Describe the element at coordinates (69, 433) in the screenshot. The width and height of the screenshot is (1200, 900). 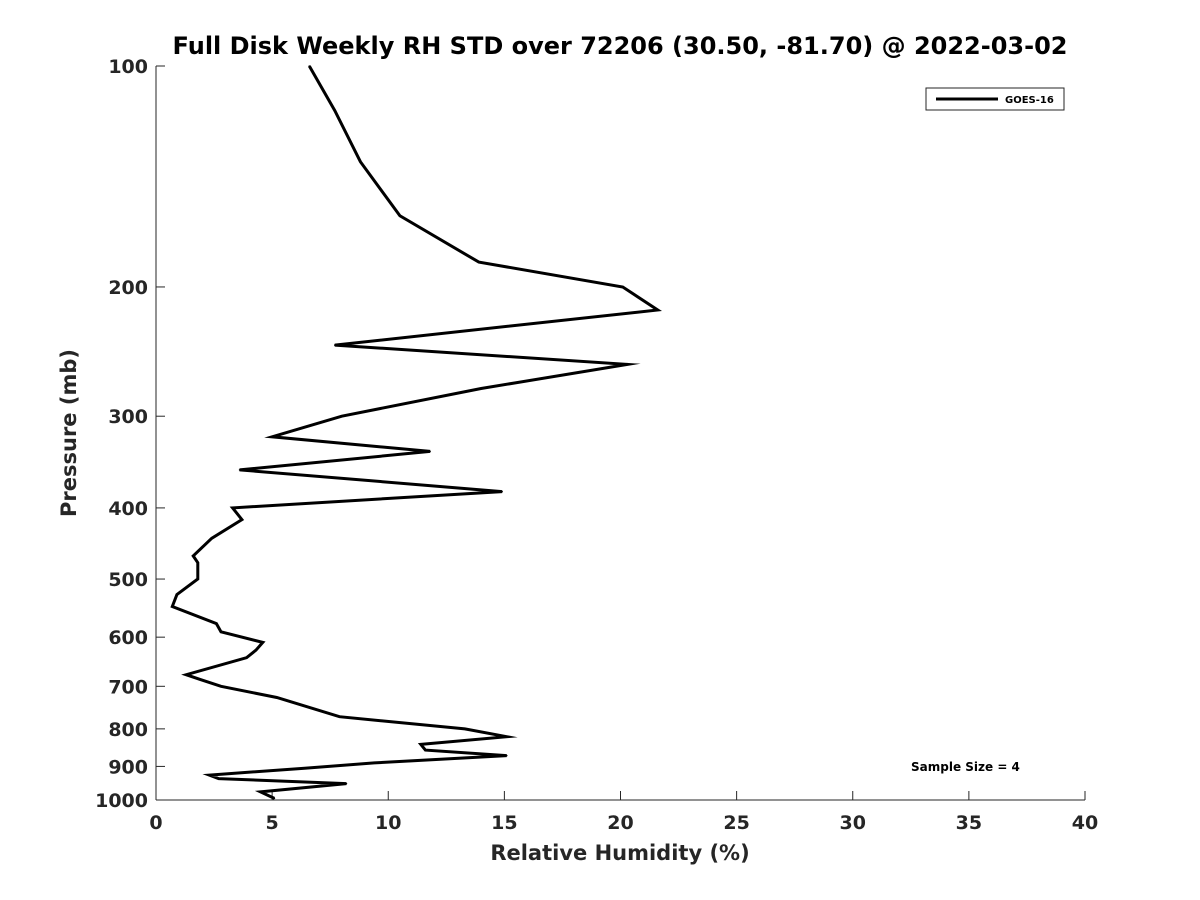
I see `y-axis-label: Pressure (mb)` at that location.